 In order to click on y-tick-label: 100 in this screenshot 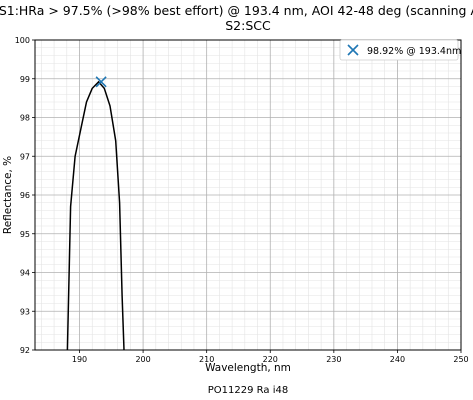, I will do `click(22, 40)`.